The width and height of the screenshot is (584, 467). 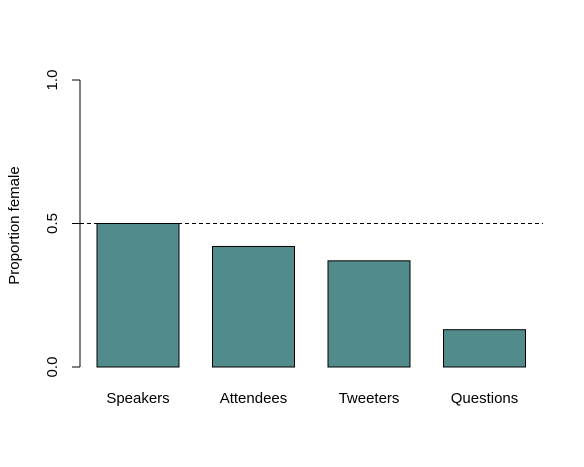 What do you see at coordinates (369, 398) in the screenshot?
I see `x-tick-label-tweeters: Tweeters` at bounding box center [369, 398].